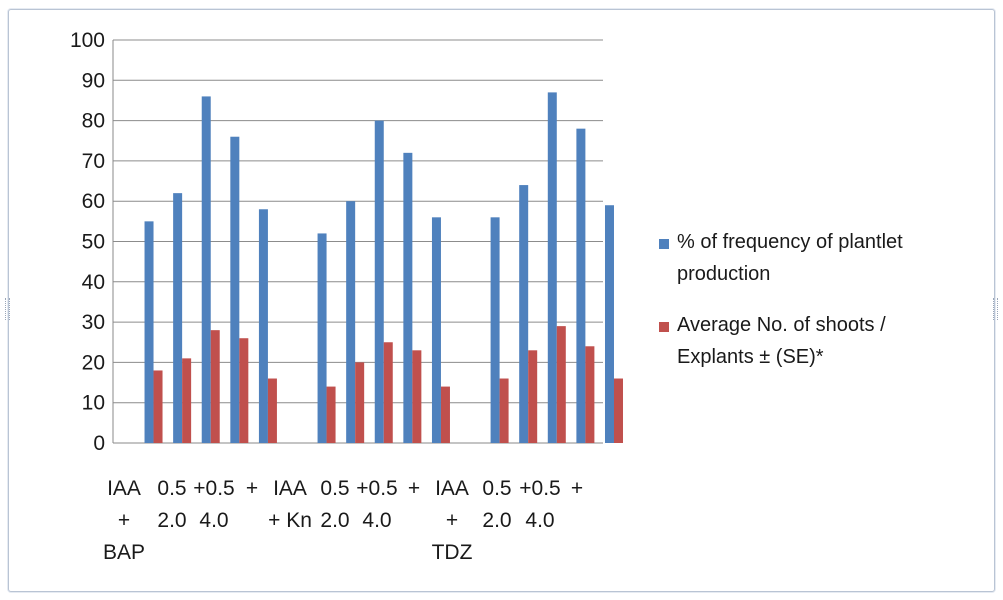 This screenshot has height=600, width=1003. Describe the element at coordinates (93, 201) in the screenshot. I see `y-tick-label: 60` at that location.